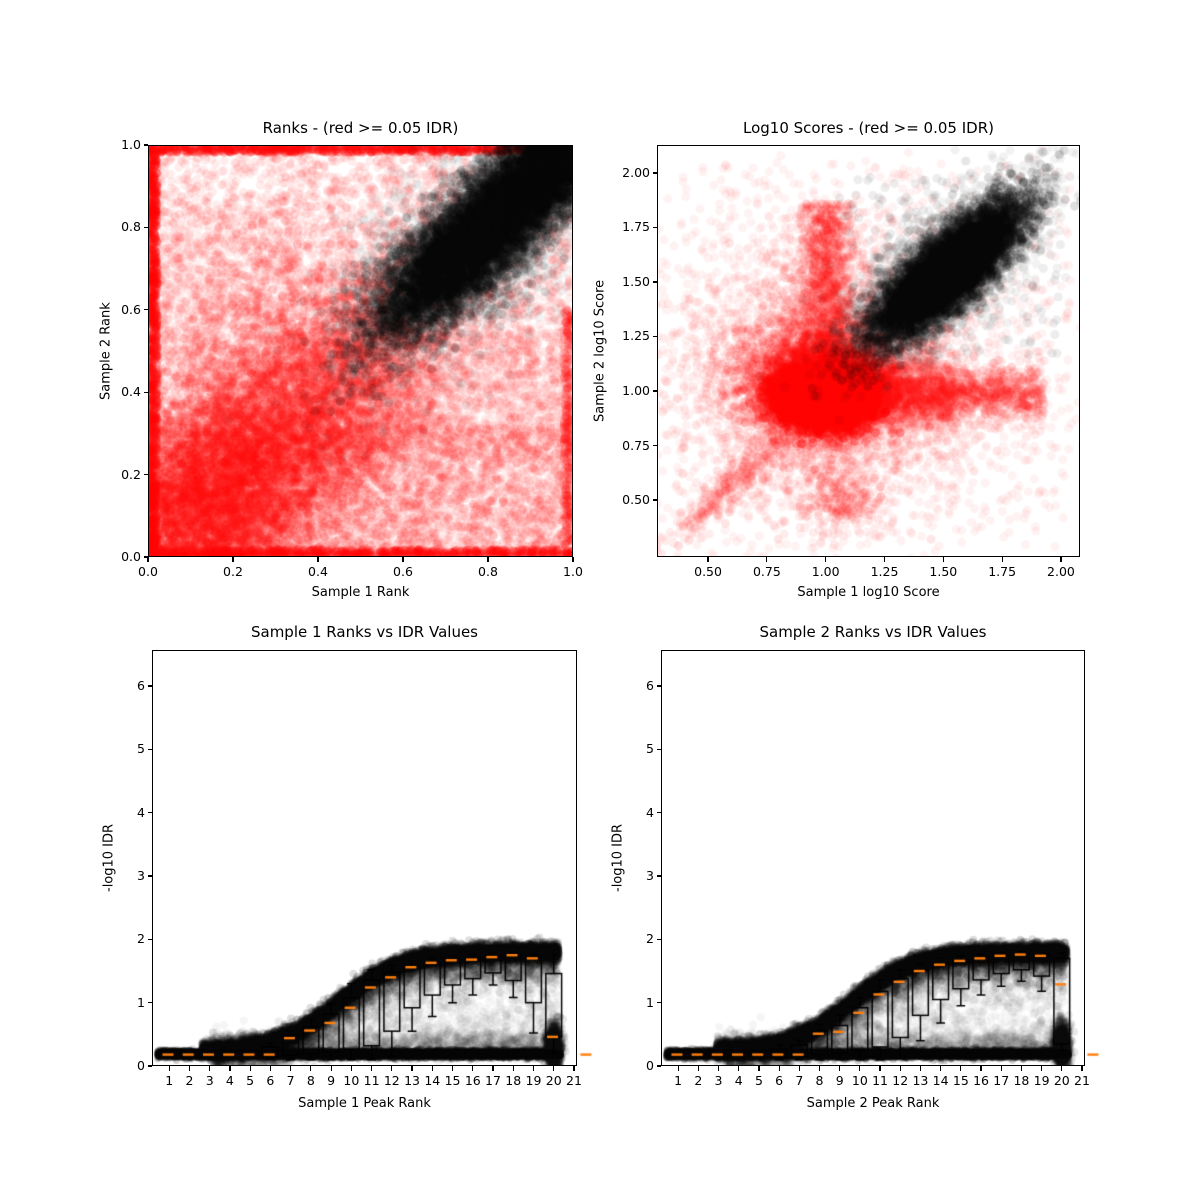 The image size is (1200, 1200). Describe the element at coordinates (452, 1080) in the screenshot. I see `x-tick-label: 15` at that location.